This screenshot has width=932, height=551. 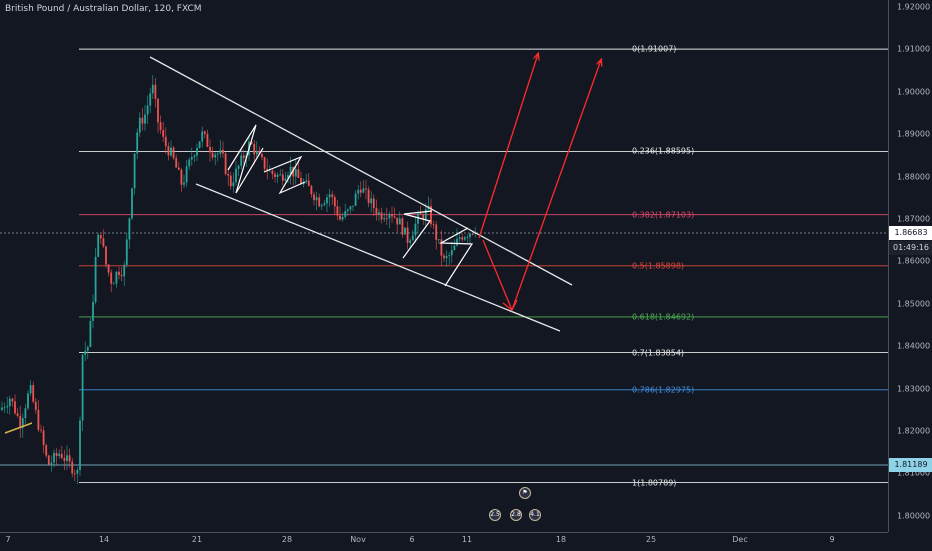 I want to click on projection-arrows, so click(x=539, y=183).